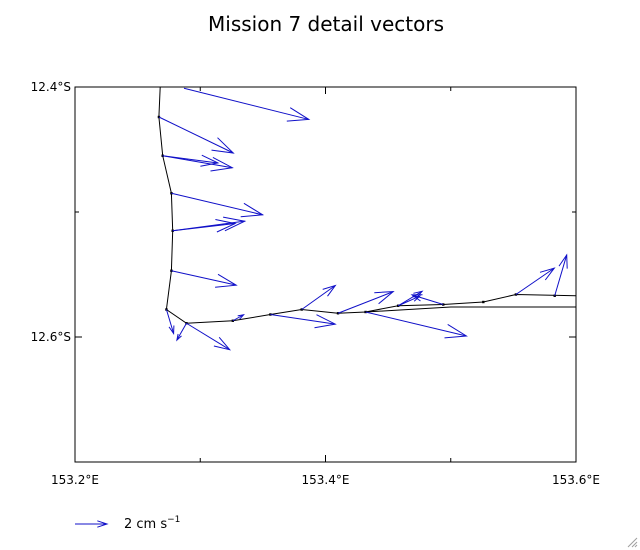 This screenshot has width=640, height=550. What do you see at coordinates (173, 520) in the screenshot?
I see `legend-unit-exponent: −1` at bounding box center [173, 520].